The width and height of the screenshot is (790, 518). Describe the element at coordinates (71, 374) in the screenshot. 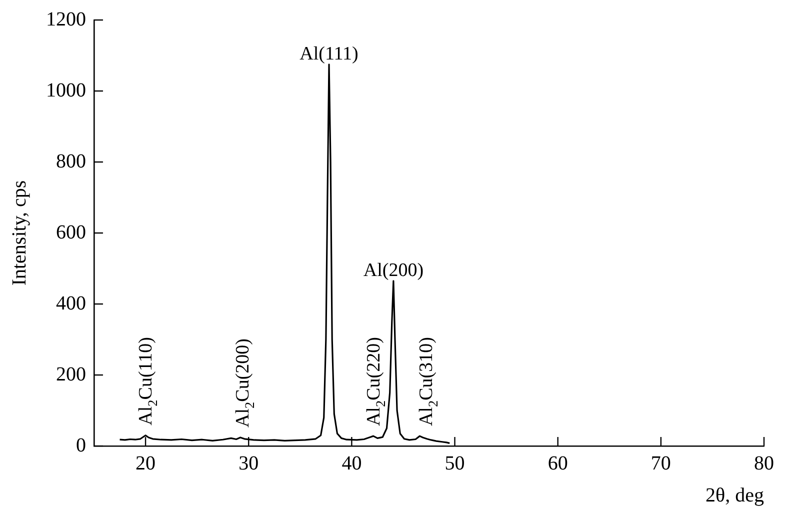

I see `y-tick-label: 200` at that location.